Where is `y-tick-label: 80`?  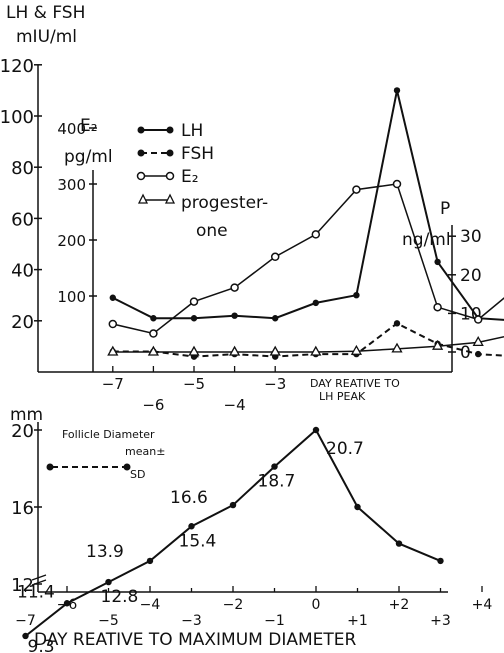 y-tick-label: 80 is located at coordinates (22, 168).